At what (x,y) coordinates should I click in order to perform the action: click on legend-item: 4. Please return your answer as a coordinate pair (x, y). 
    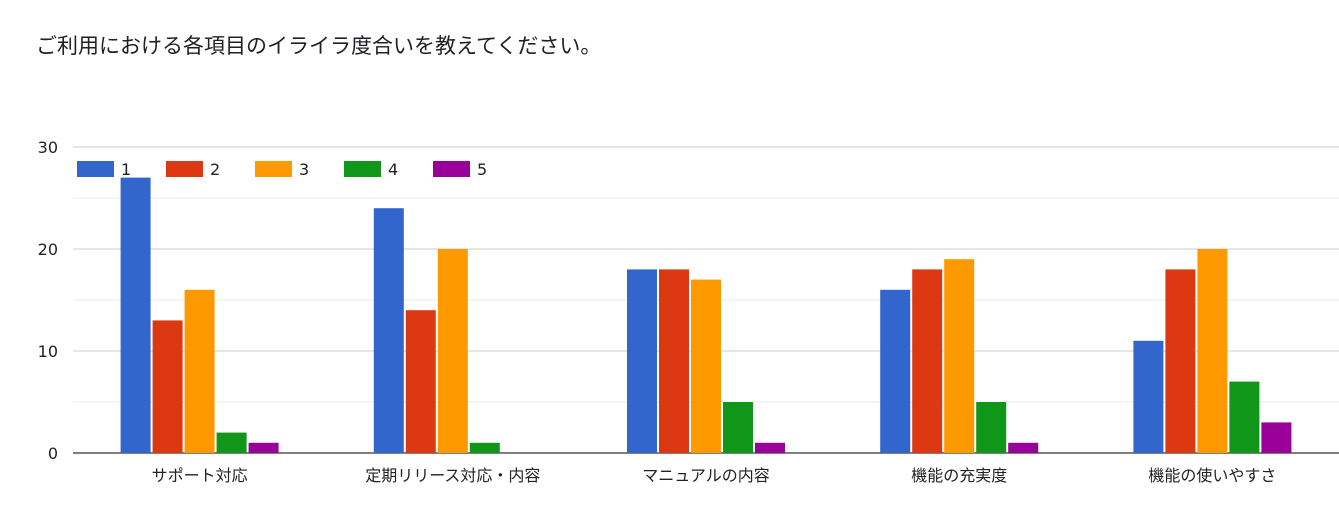
    Looking at the image, I should click on (371, 169).